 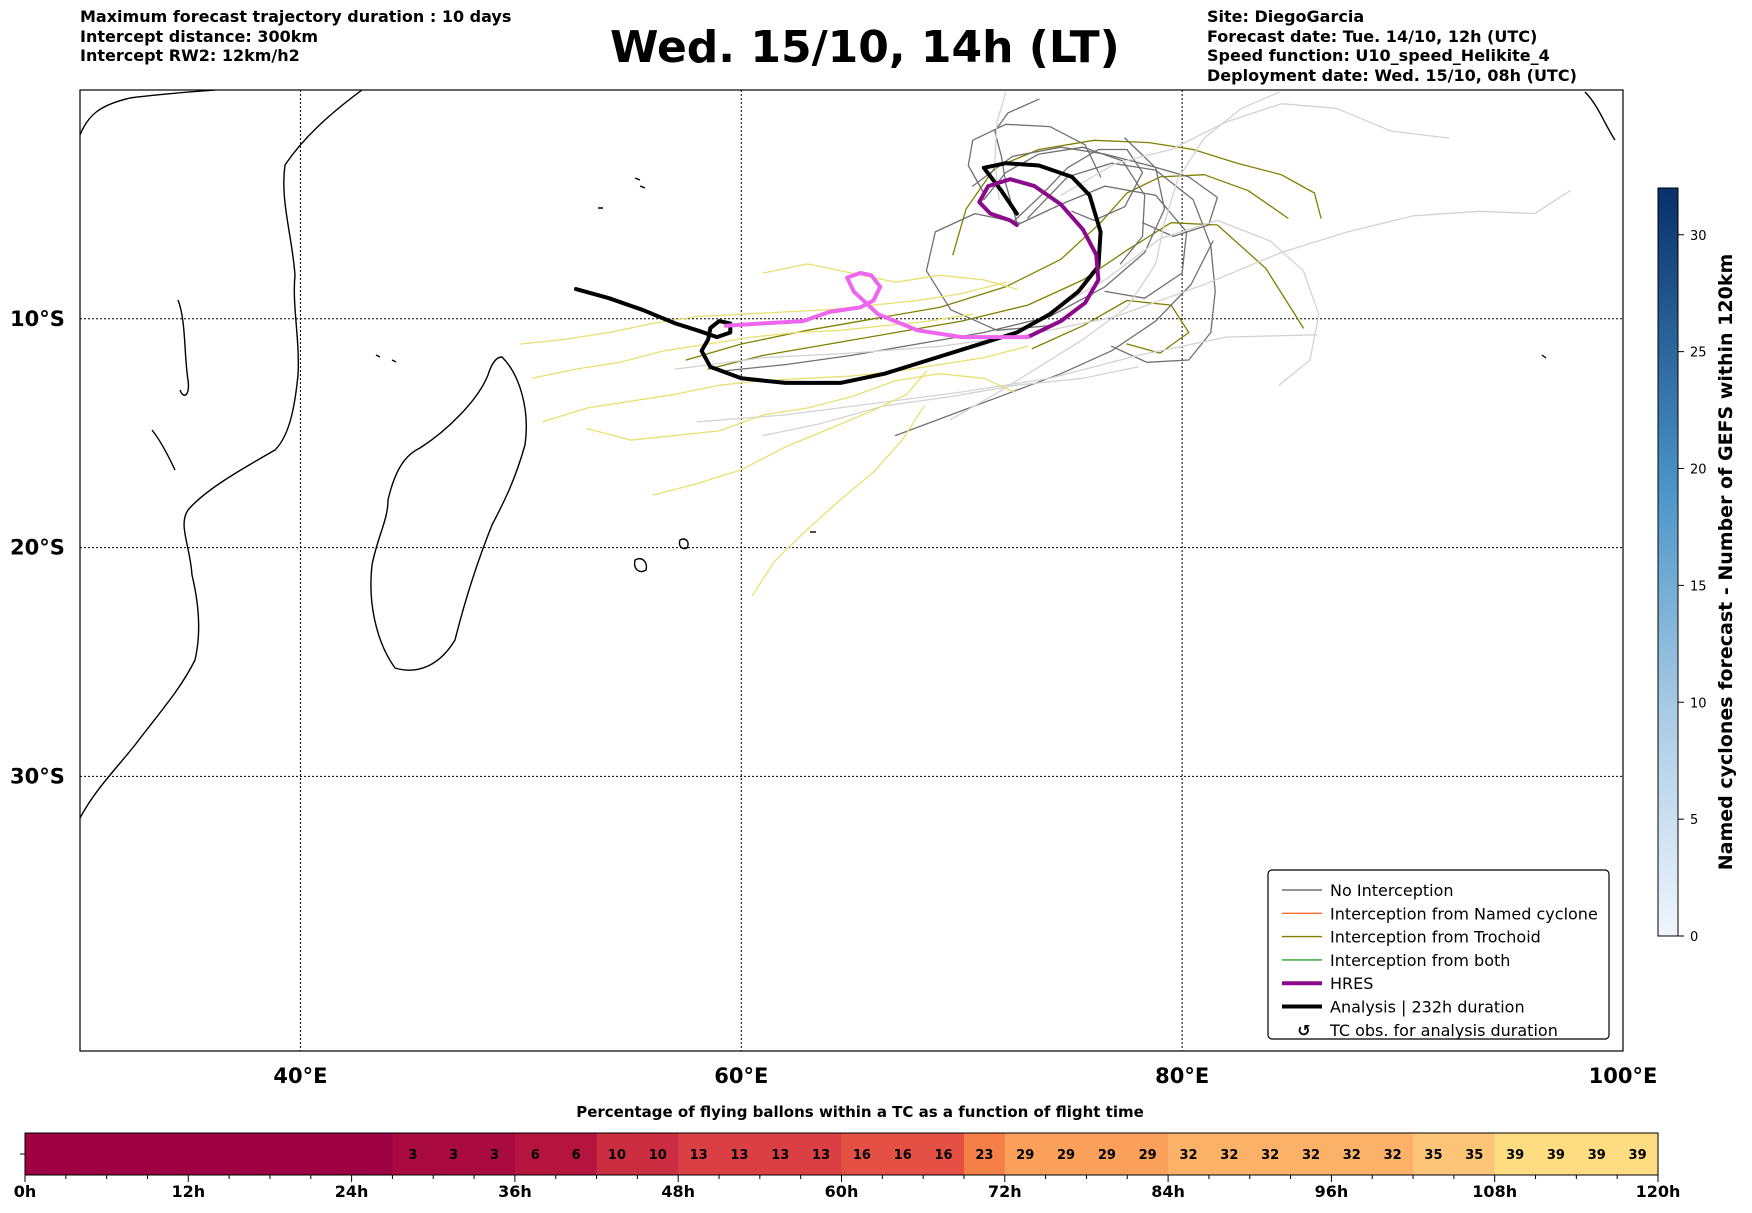 I want to click on timebar-cell-label: 35, so click(x=1474, y=1155).